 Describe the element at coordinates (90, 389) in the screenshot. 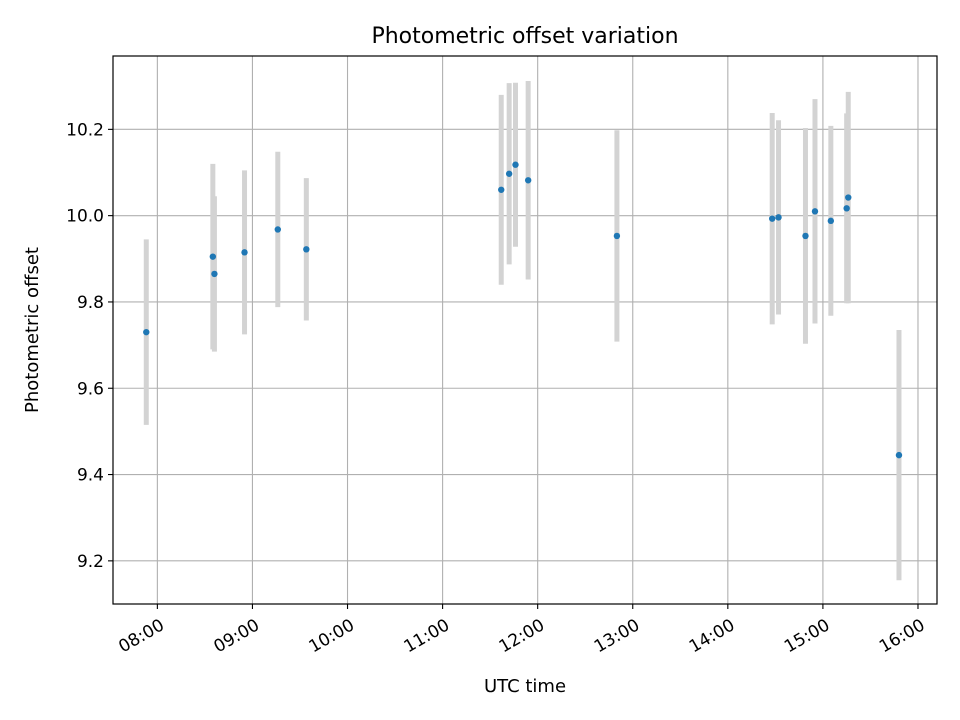

I see `y-tick-label: 9.6` at that location.